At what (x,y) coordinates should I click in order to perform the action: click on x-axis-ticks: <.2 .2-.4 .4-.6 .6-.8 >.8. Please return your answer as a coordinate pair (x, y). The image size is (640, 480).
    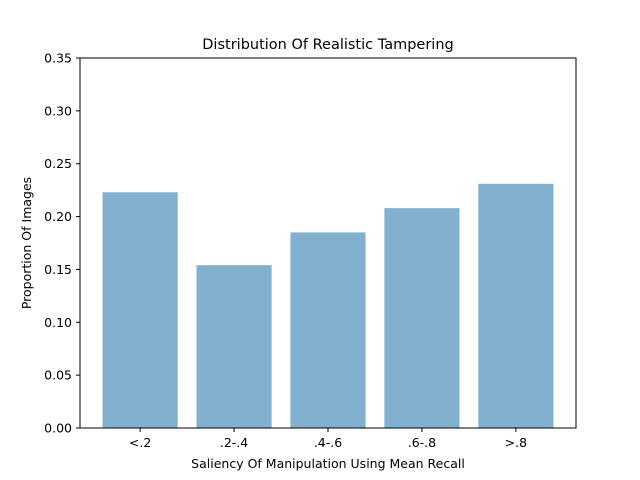
    Looking at the image, I should click on (328, 439).